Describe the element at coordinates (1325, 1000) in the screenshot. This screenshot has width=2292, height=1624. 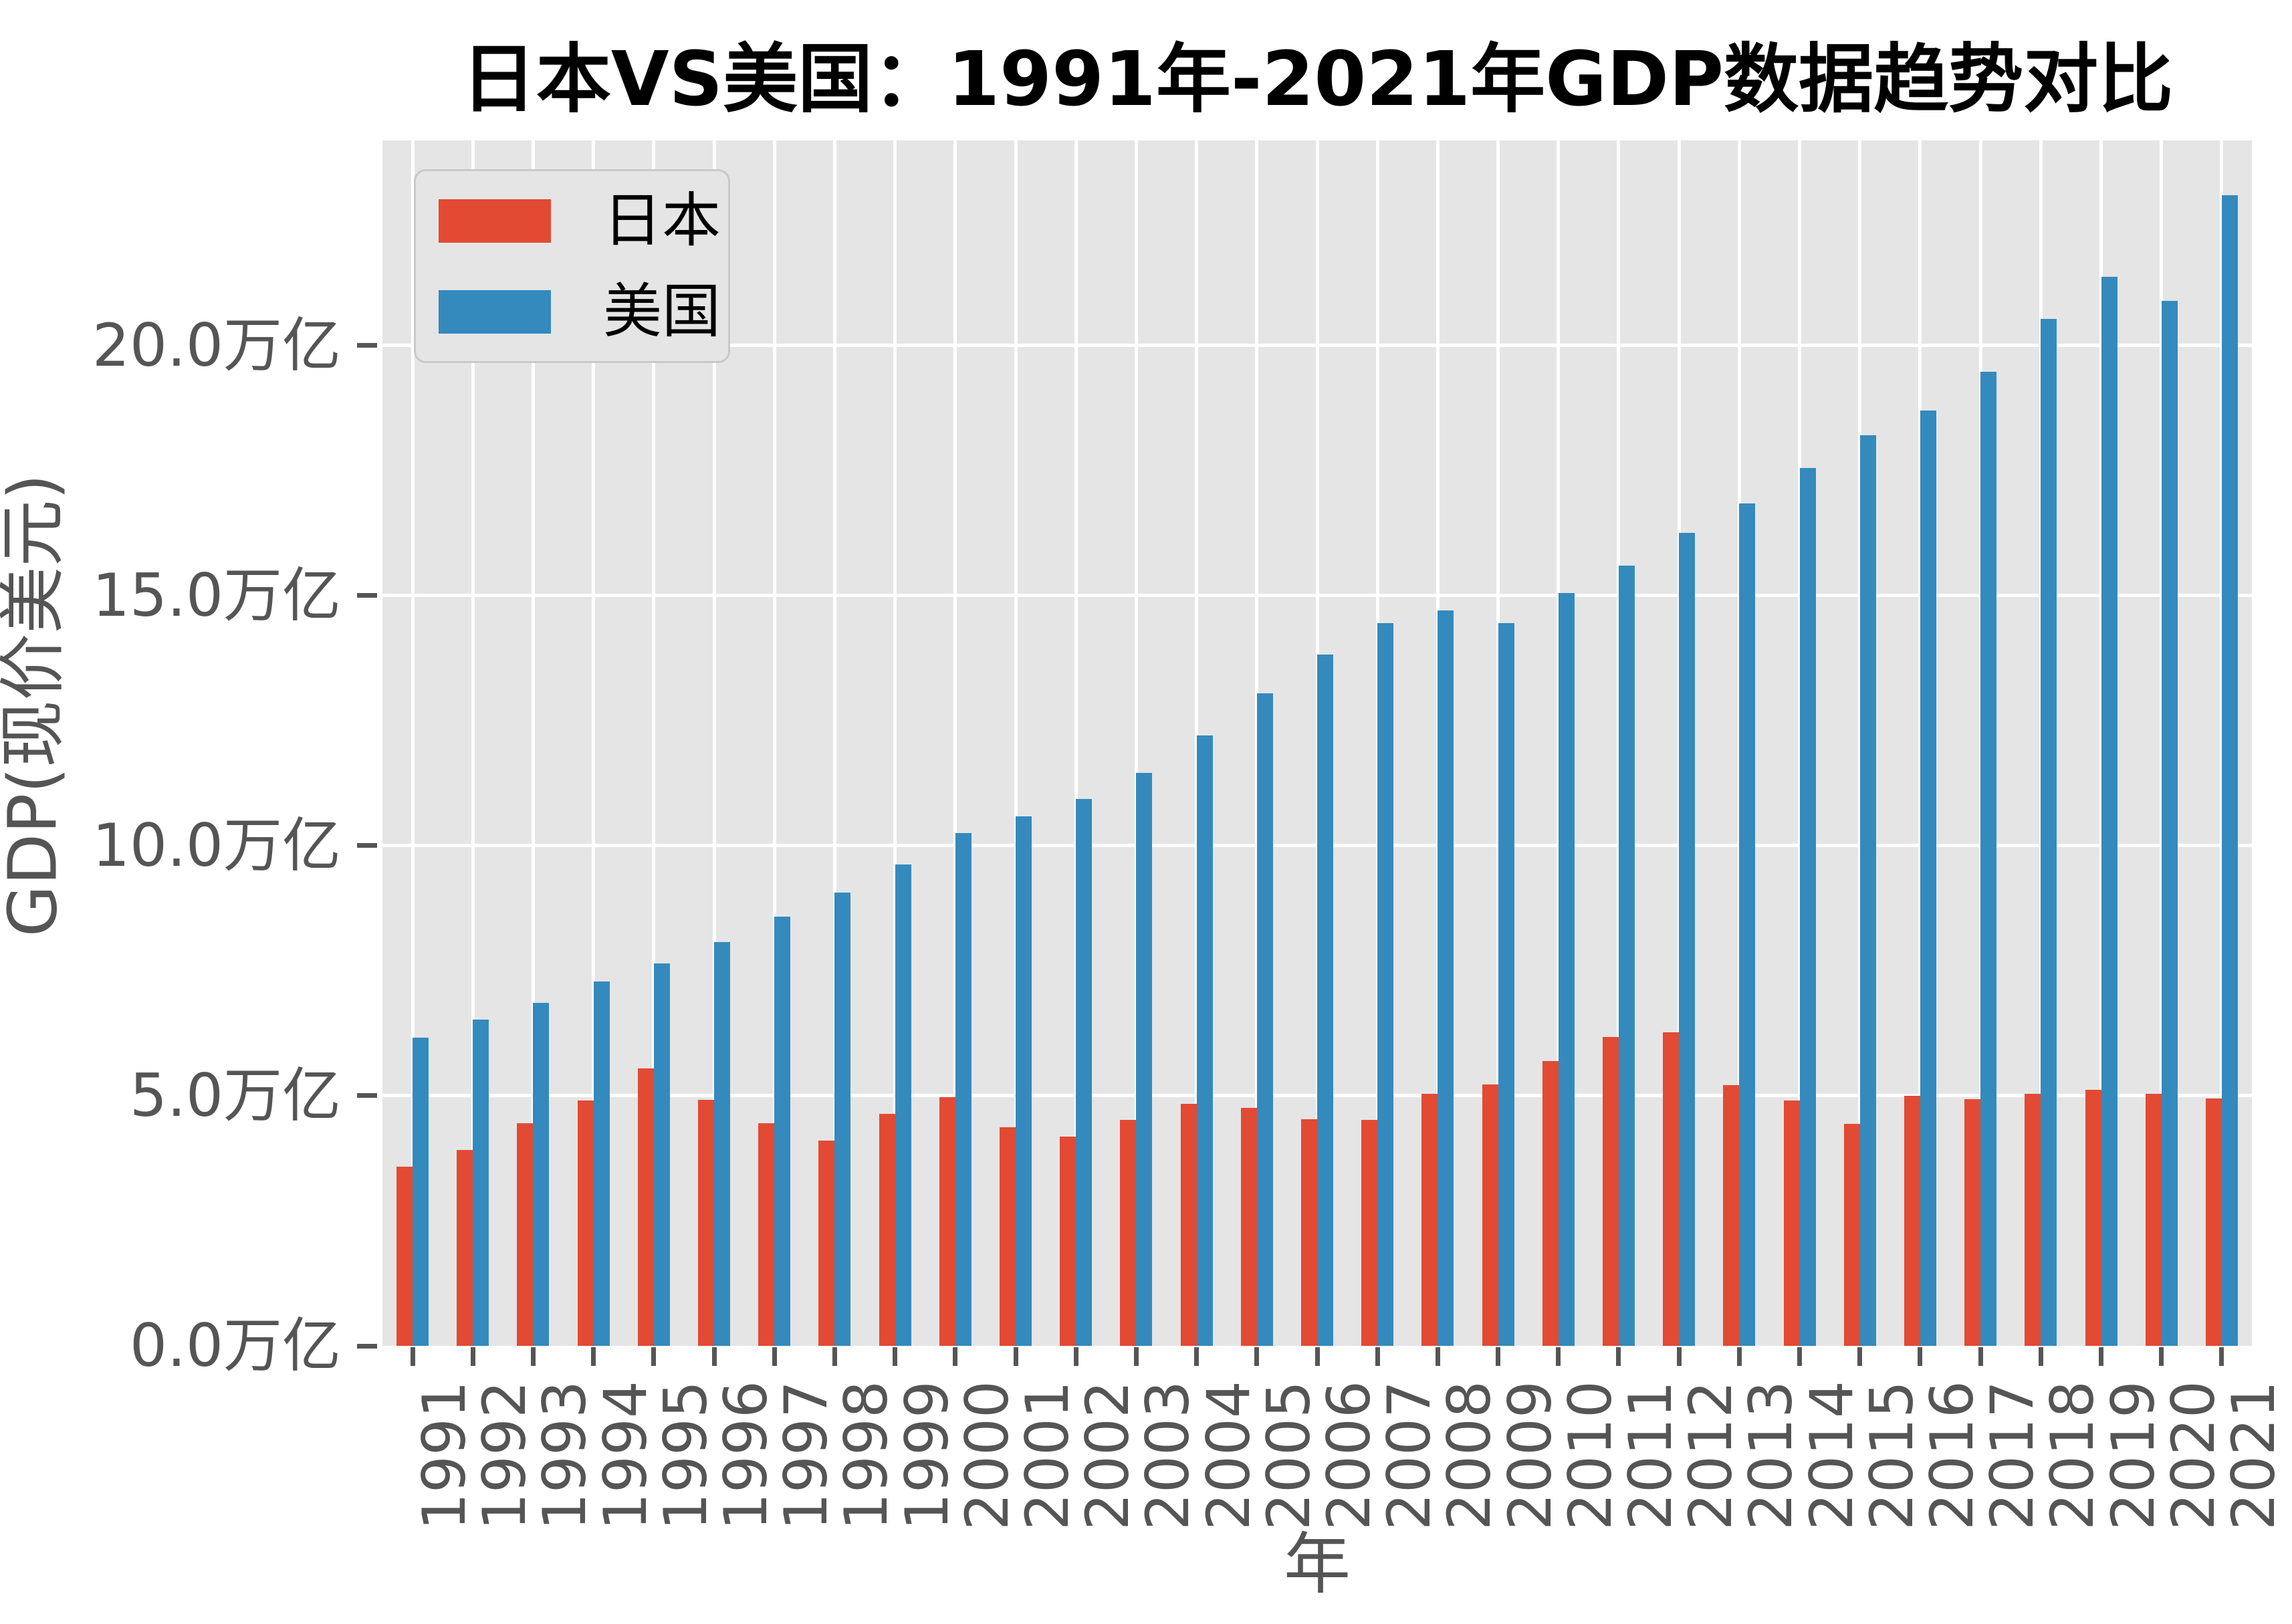
I see `bar-美国-2006` at that location.